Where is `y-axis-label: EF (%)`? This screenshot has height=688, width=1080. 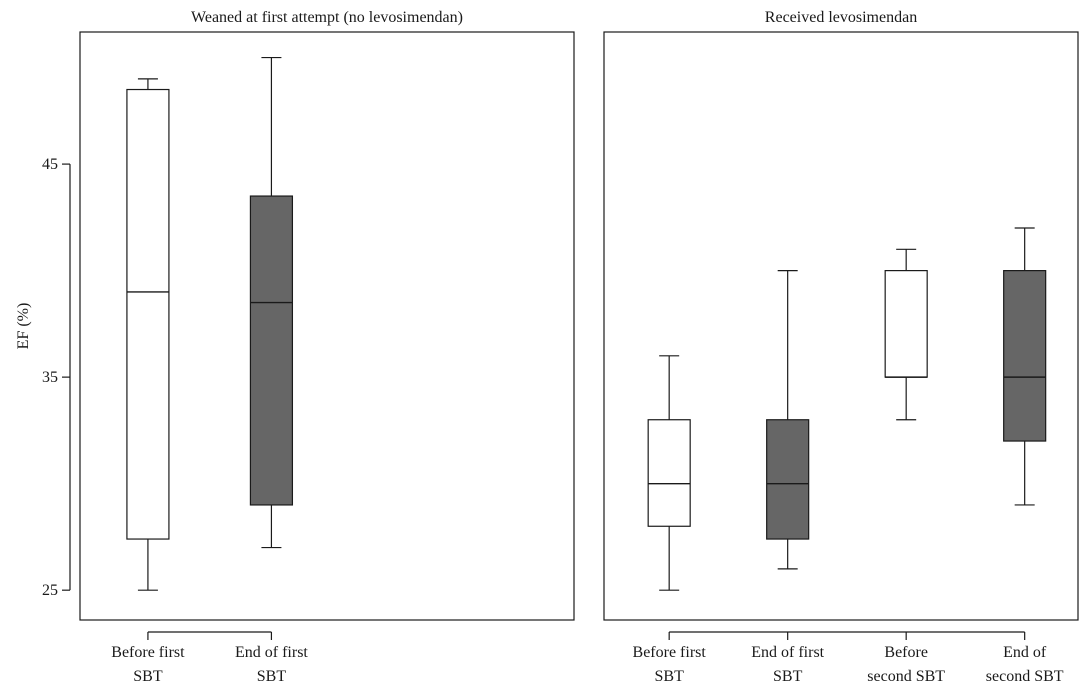
y-axis-label: EF (%) is located at coordinates (23, 326).